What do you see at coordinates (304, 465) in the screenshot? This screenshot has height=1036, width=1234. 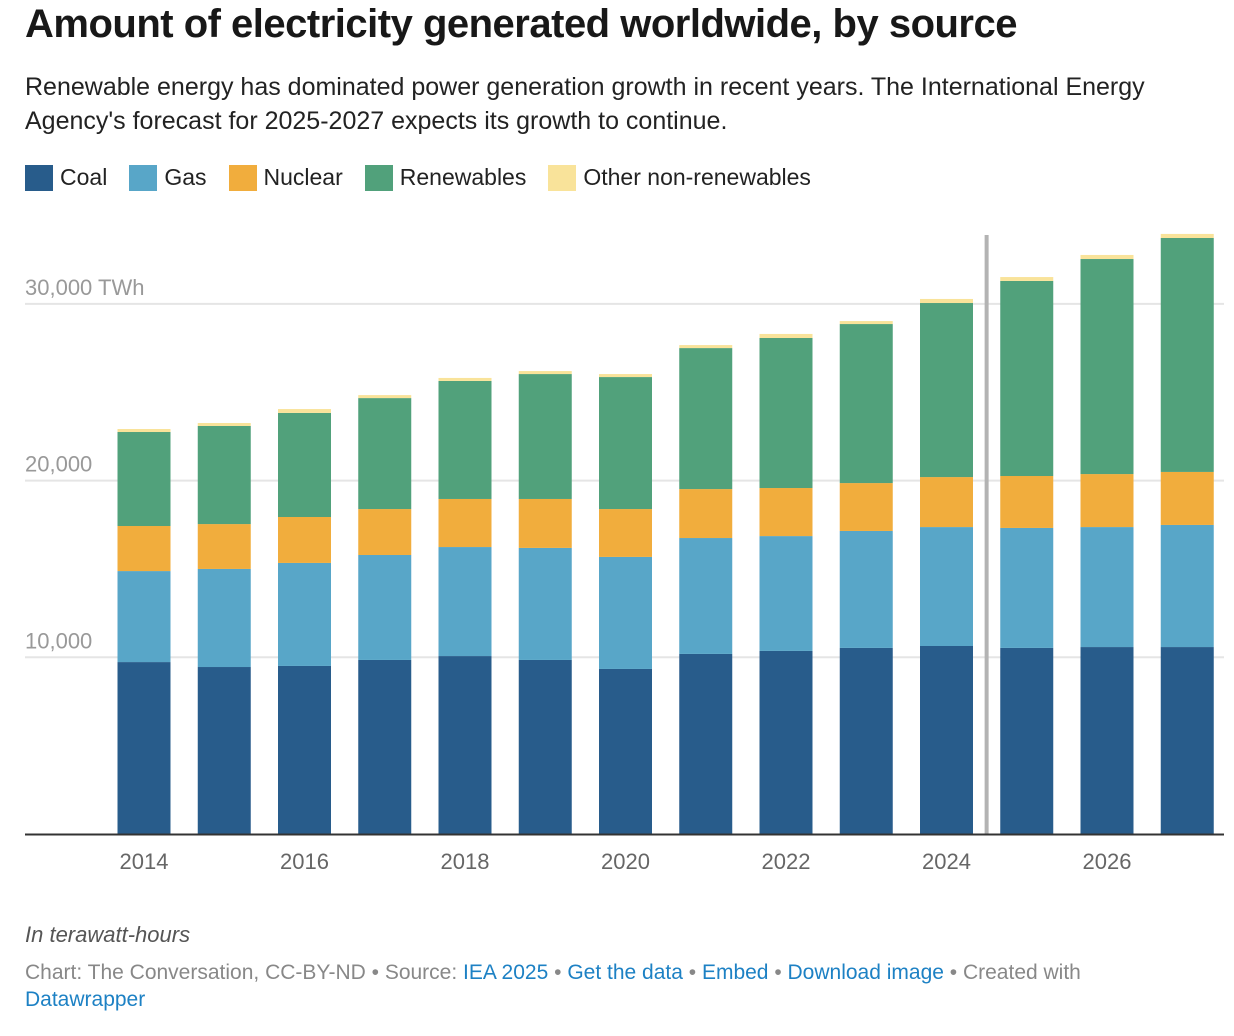 I see `bar-renewables-2016` at bounding box center [304, 465].